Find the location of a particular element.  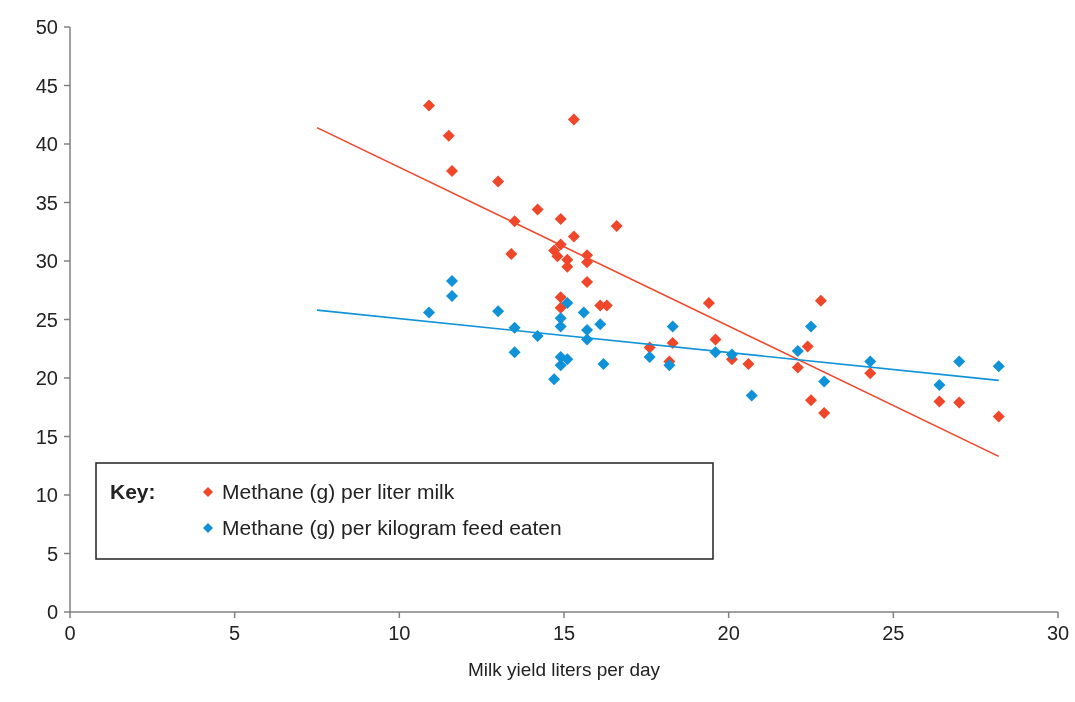

x-axis-title: Milk yield liters per day is located at coordinates (564, 669).